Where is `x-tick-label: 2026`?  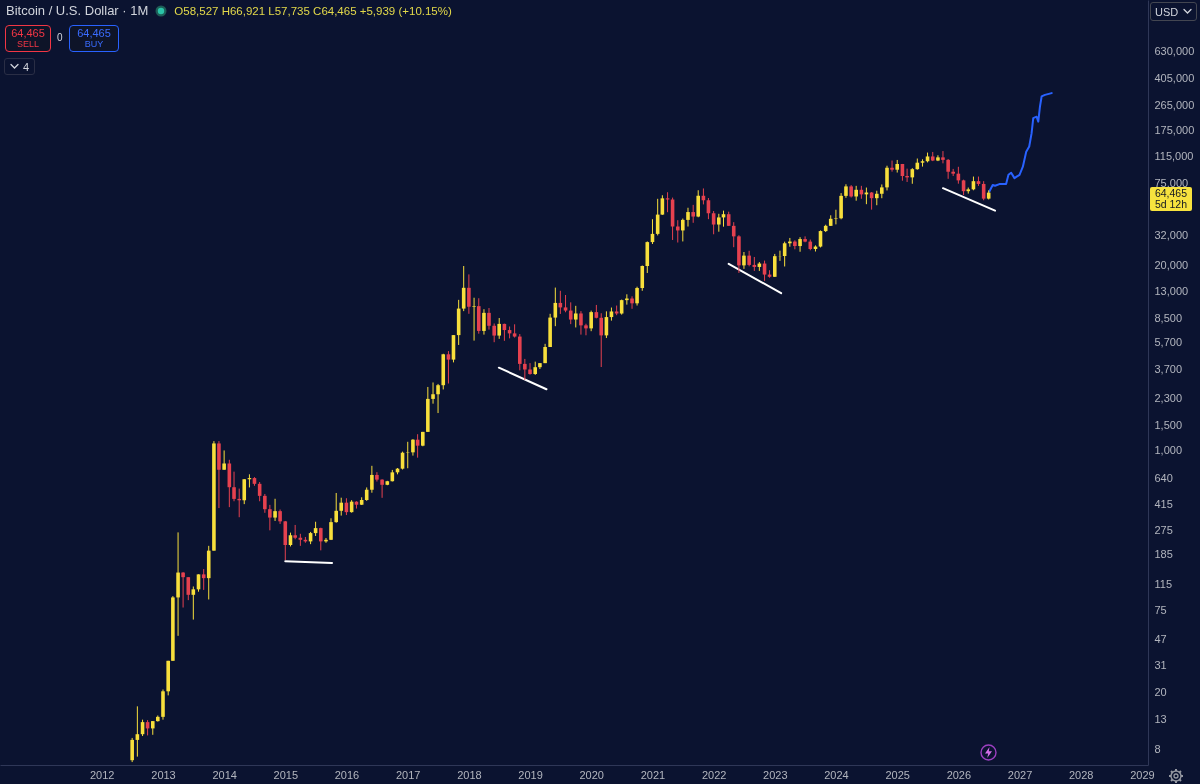
x-tick-label: 2026 is located at coordinates (959, 774).